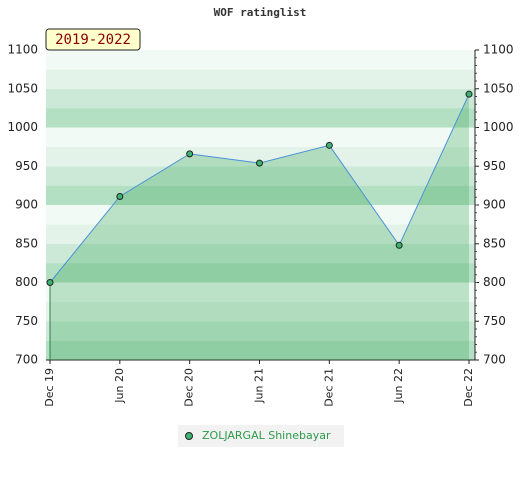  Describe the element at coordinates (494, 321) in the screenshot. I see `y2-tick-label: 750` at that location.